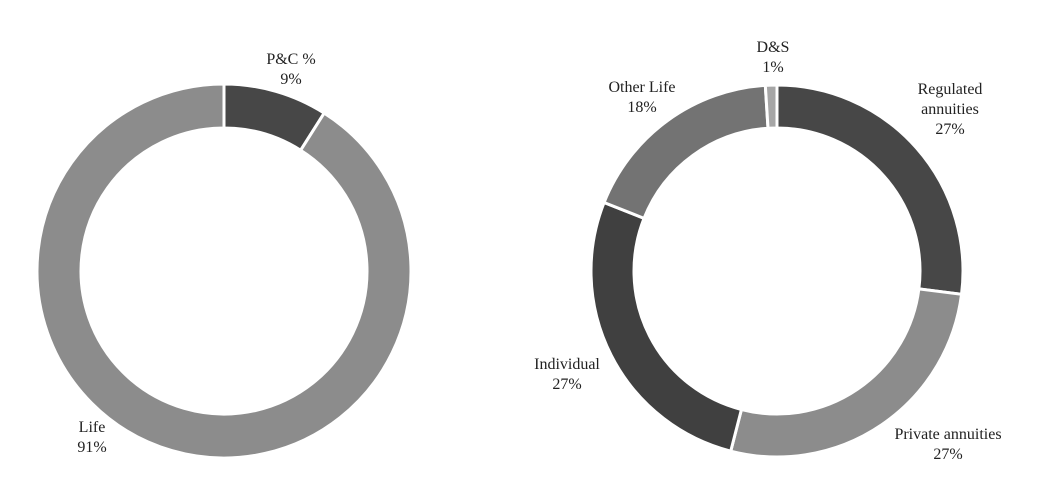 This screenshot has height=486, width=1040. I want to click on value-label: 9%, so click(291, 79).